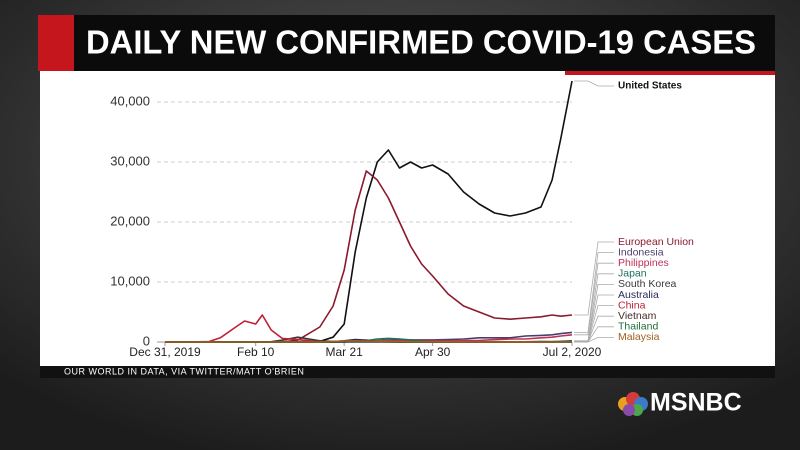 The width and height of the screenshot is (800, 450). Describe the element at coordinates (638, 327) in the screenshot. I see `series-label: Thailand` at that location.